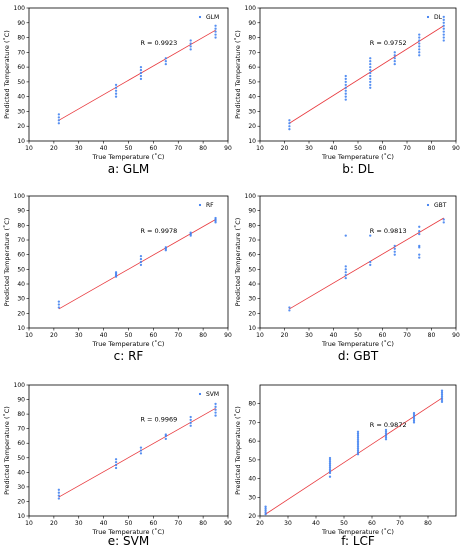  I want to click on y-tick-label: 20, so click(252, 313).